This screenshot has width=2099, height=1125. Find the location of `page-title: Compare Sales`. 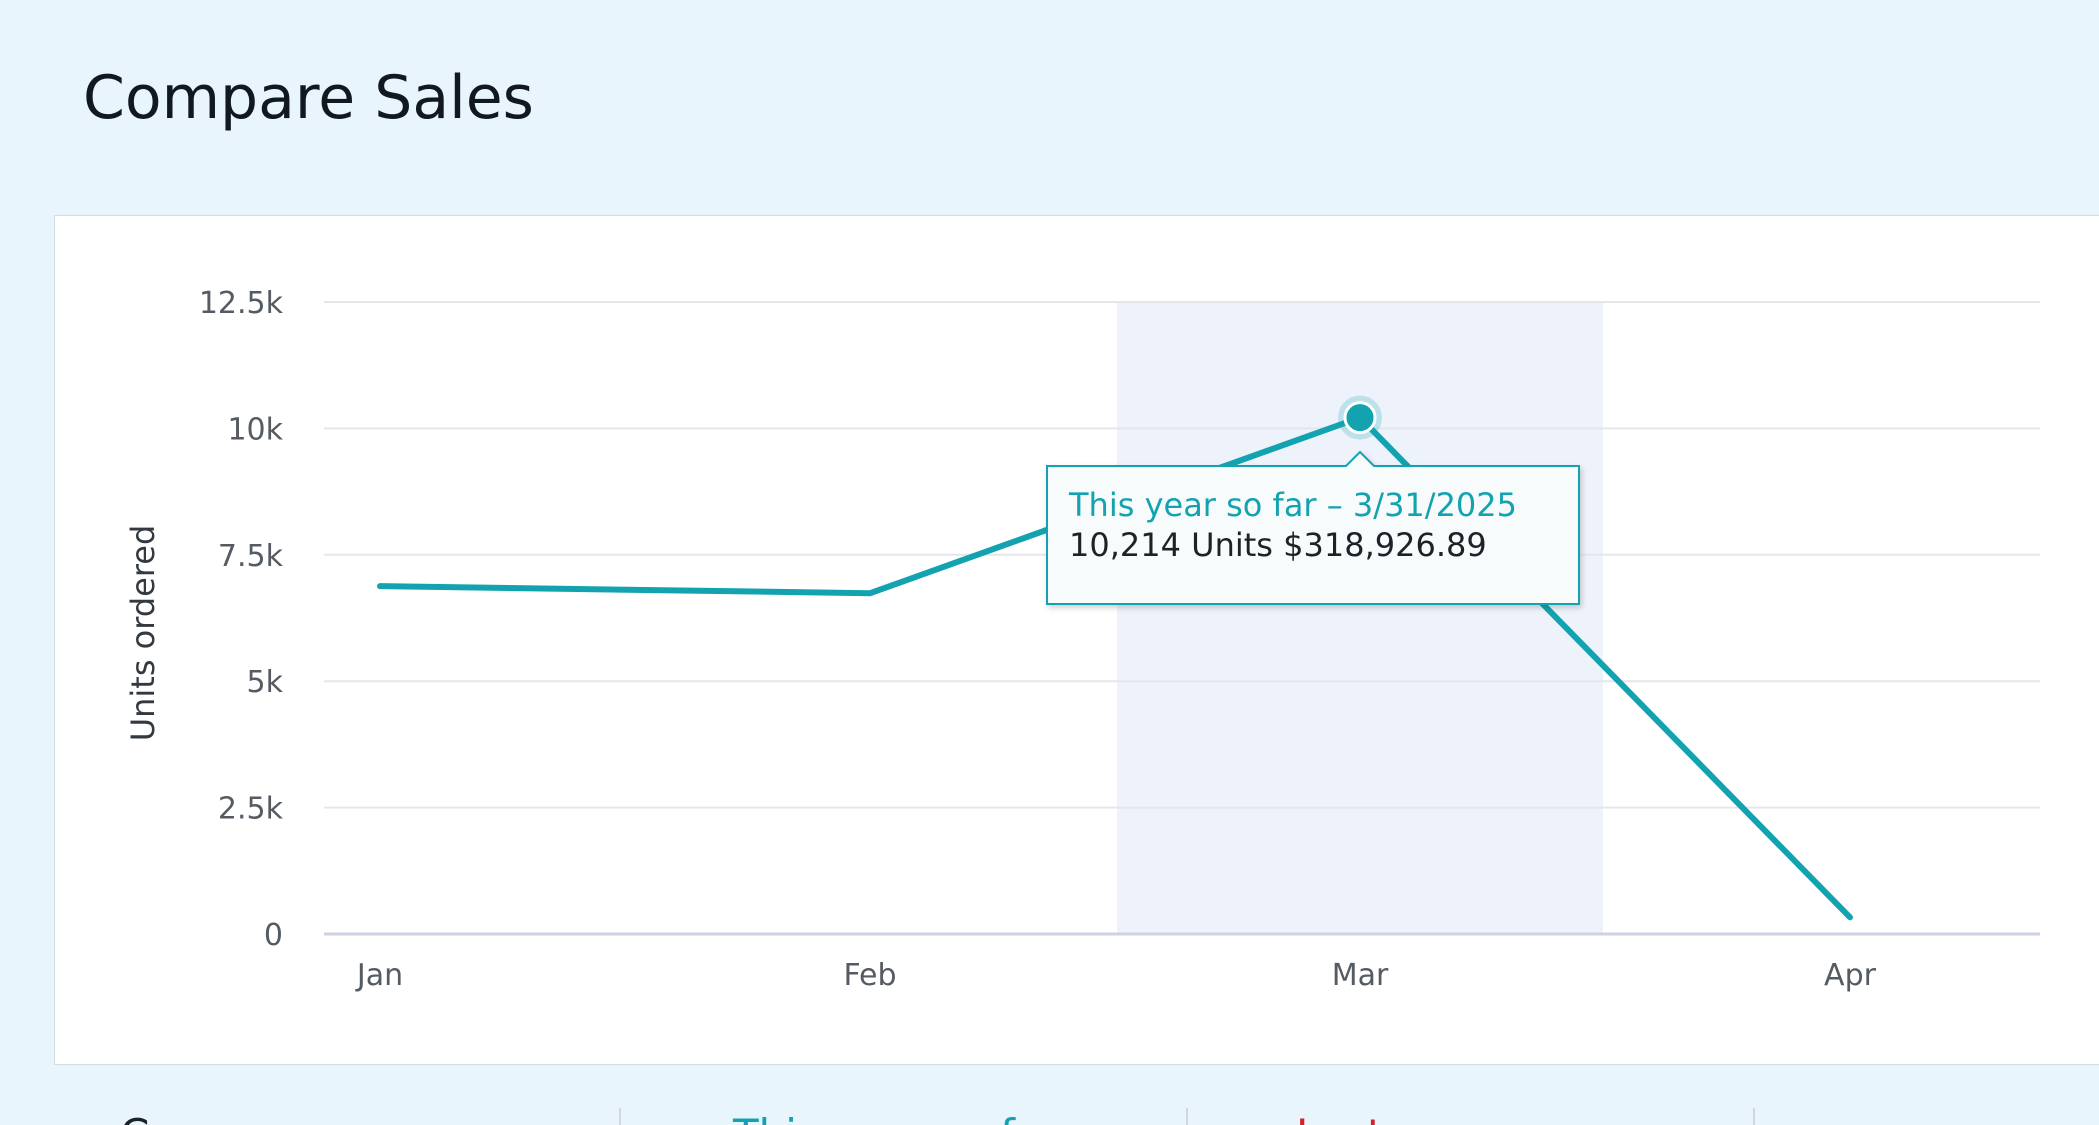

page-title: Compare Sales is located at coordinates (308, 98).